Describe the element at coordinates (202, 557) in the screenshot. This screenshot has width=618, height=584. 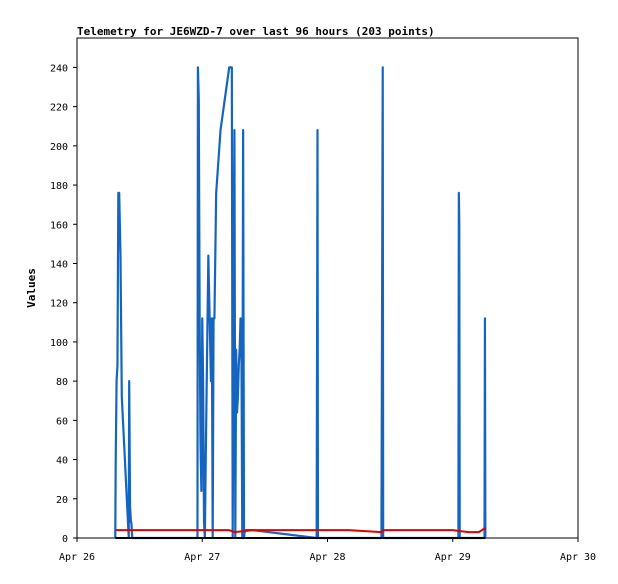
I see `x-tick-label: Apr 27` at that location.